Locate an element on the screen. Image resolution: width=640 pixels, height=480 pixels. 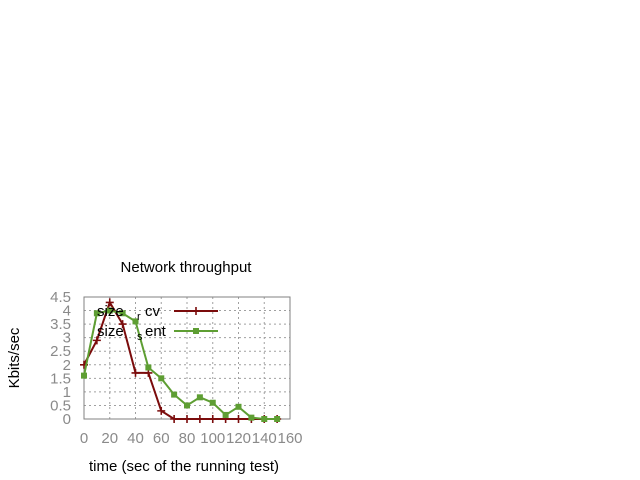
legend-label-suffix: cv is located at coordinates (153, 311).